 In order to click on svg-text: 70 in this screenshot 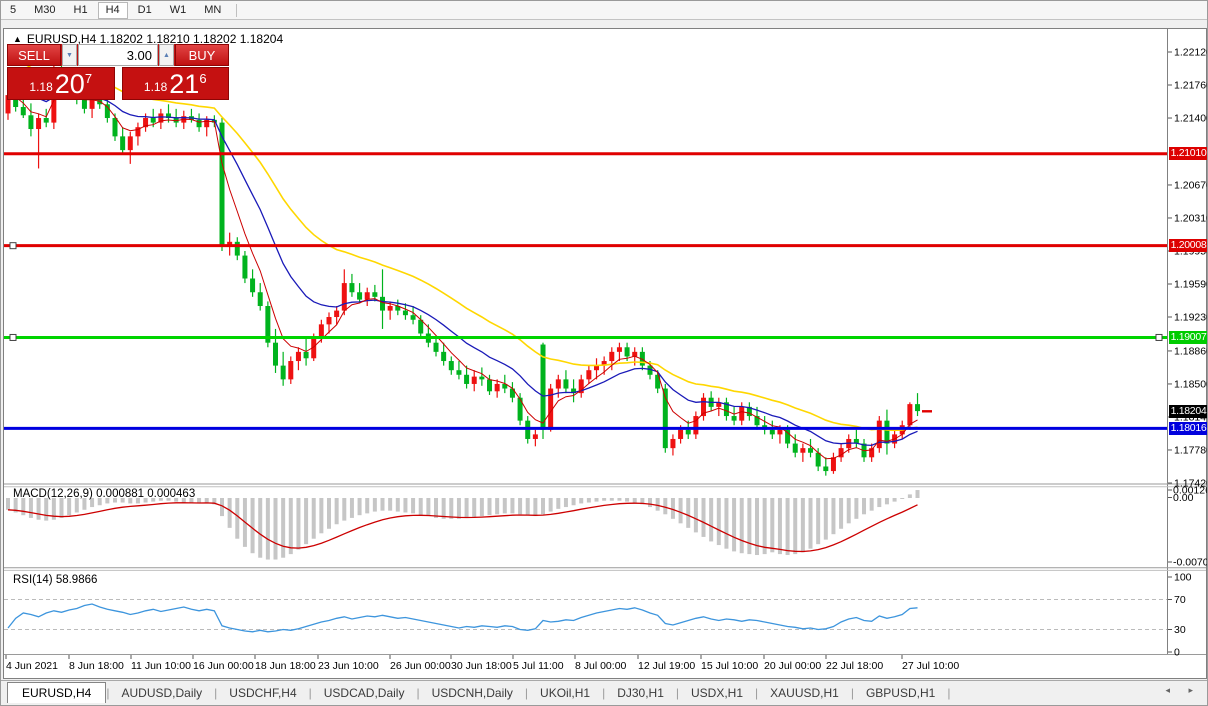, I will do `click(1180, 600)`.